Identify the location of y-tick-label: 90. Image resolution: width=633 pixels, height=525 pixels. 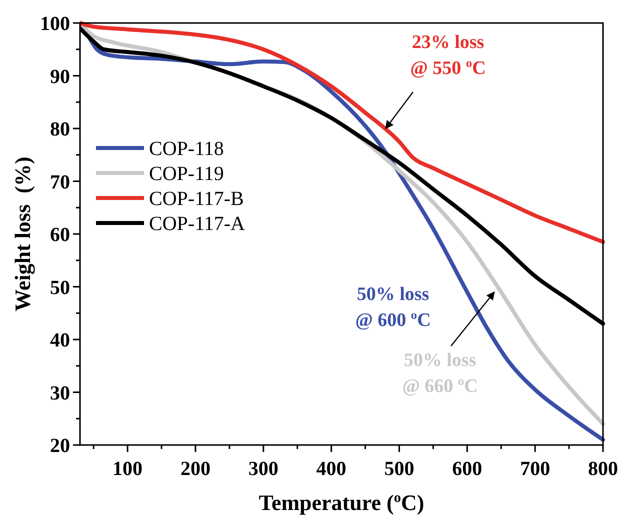
(60, 77).